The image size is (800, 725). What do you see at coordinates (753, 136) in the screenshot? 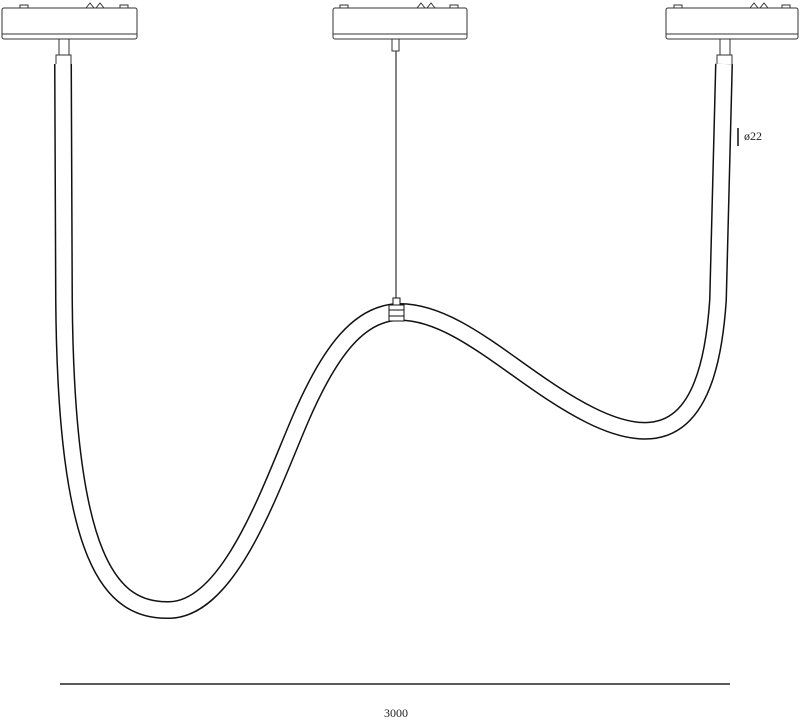
I see `diameter-label: ø22` at bounding box center [753, 136].